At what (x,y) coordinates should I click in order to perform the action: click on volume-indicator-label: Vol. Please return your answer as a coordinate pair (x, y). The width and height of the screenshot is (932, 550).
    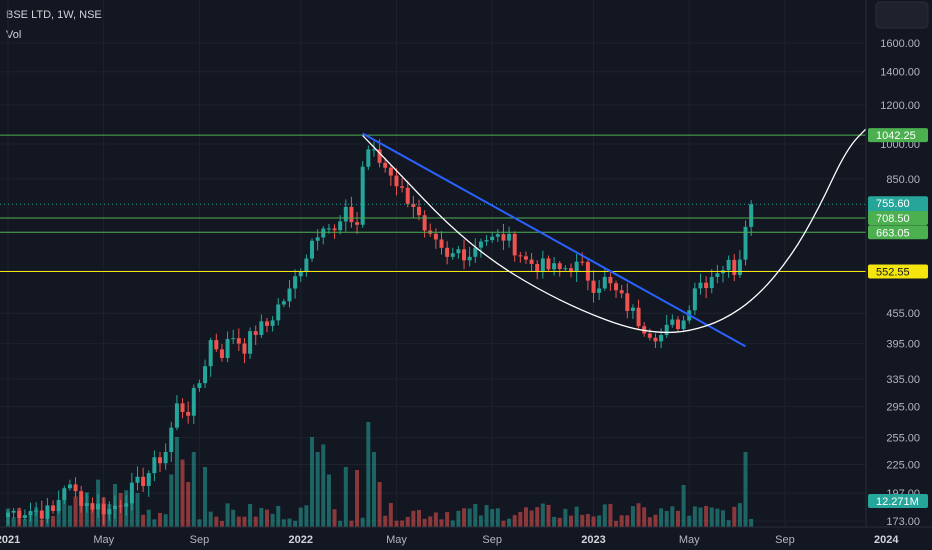
    Looking at the image, I should click on (14, 35).